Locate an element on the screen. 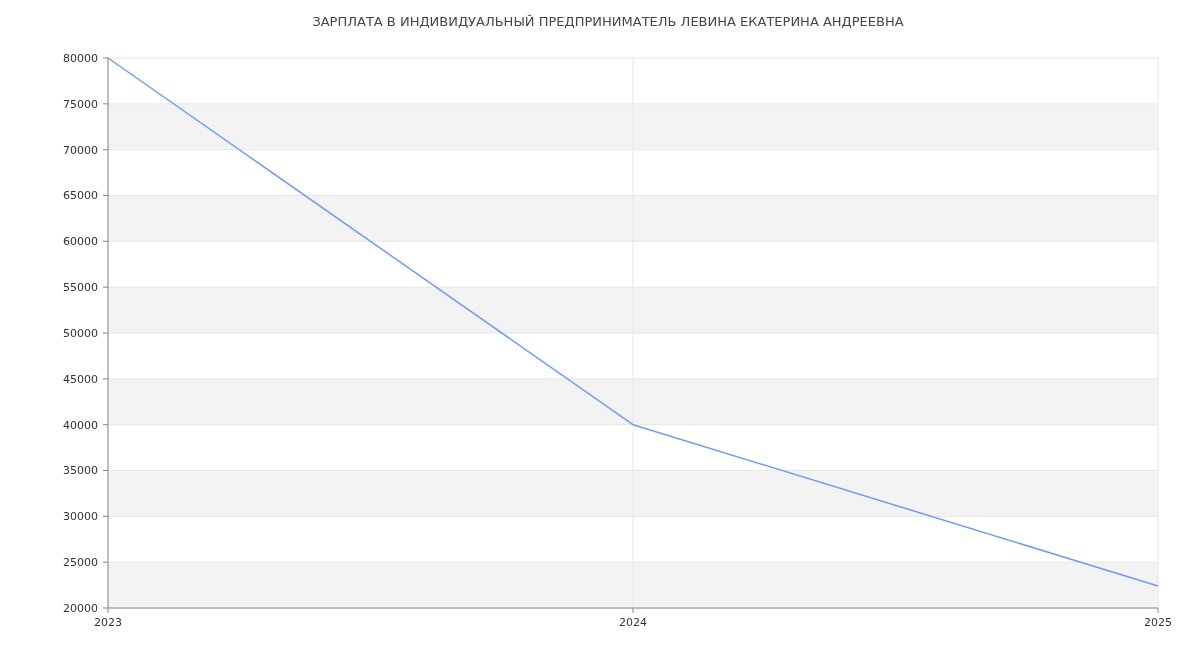  y-tick-label: 40000 is located at coordinates (80, 425).